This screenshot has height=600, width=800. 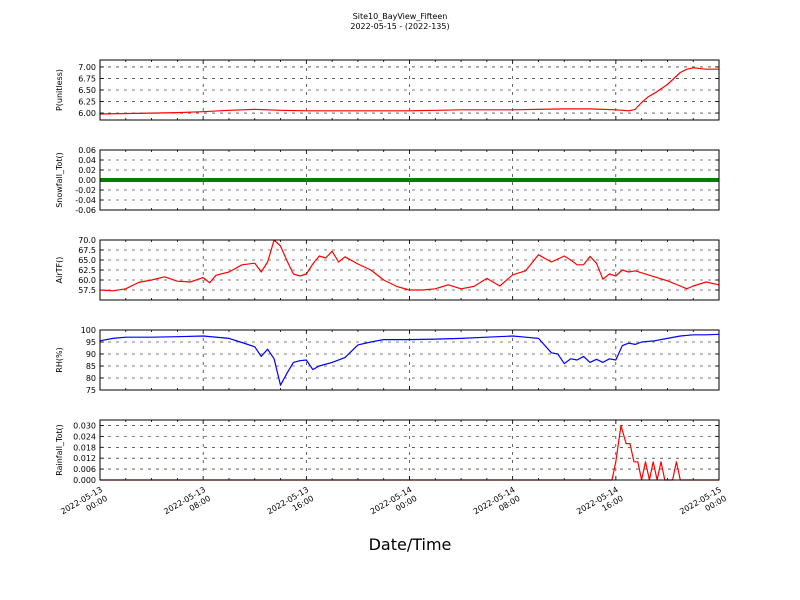 What do you see at coordinates (399, 26) in the screenshot?
I see `chart-subtitle: 2022-05-15 - (2022-135)` at bounding box center [399, 26].